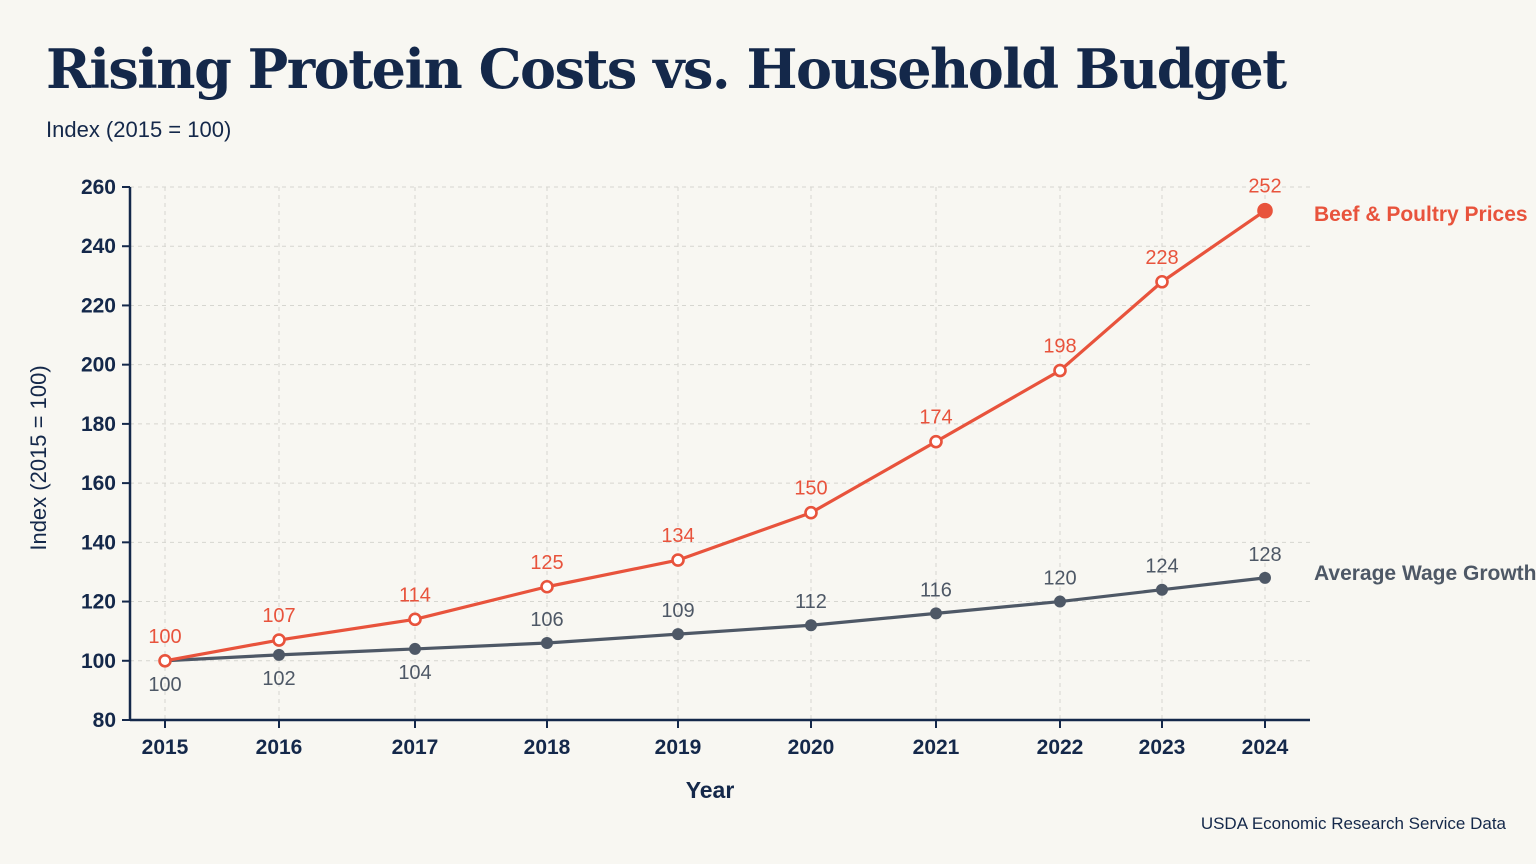  Describe the element at coordinates (936, 590) in the screenshot. I see `data-label: 116` at that location.